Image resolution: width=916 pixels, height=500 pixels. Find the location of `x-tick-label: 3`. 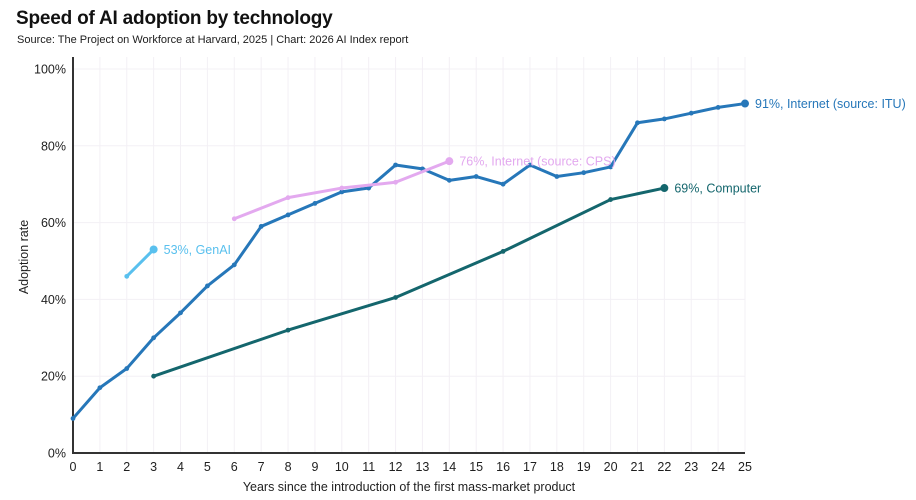

x-tick-label: 3 is located at coordinates (153, 467).